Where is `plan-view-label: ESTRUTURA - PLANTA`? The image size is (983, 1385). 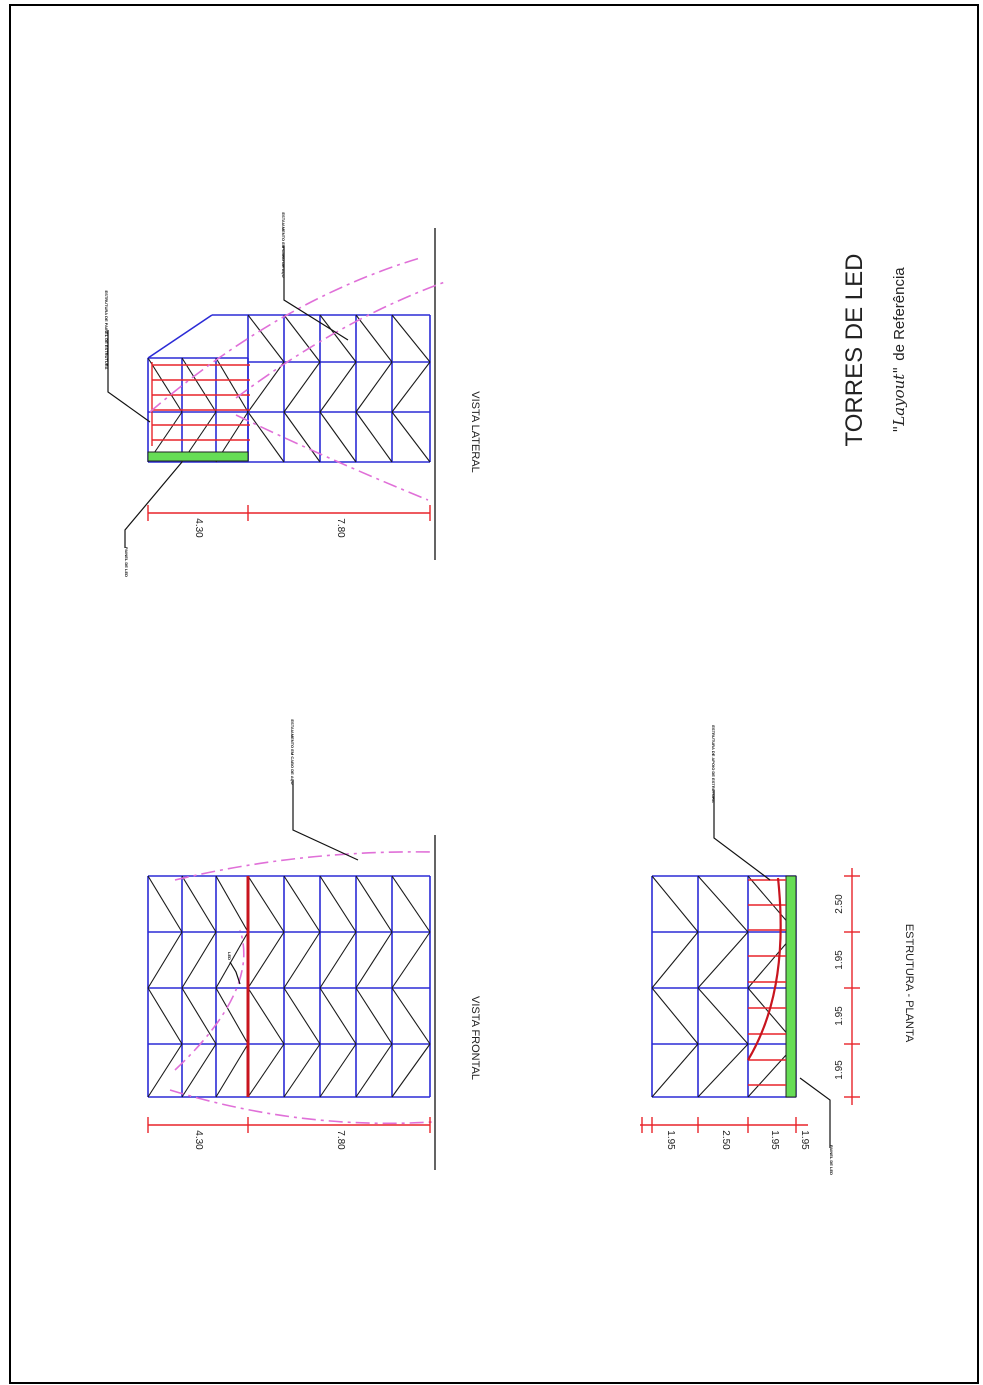 plan-view-label: ESTRUTURA - PLANTA is located at coordinates (909, 983).